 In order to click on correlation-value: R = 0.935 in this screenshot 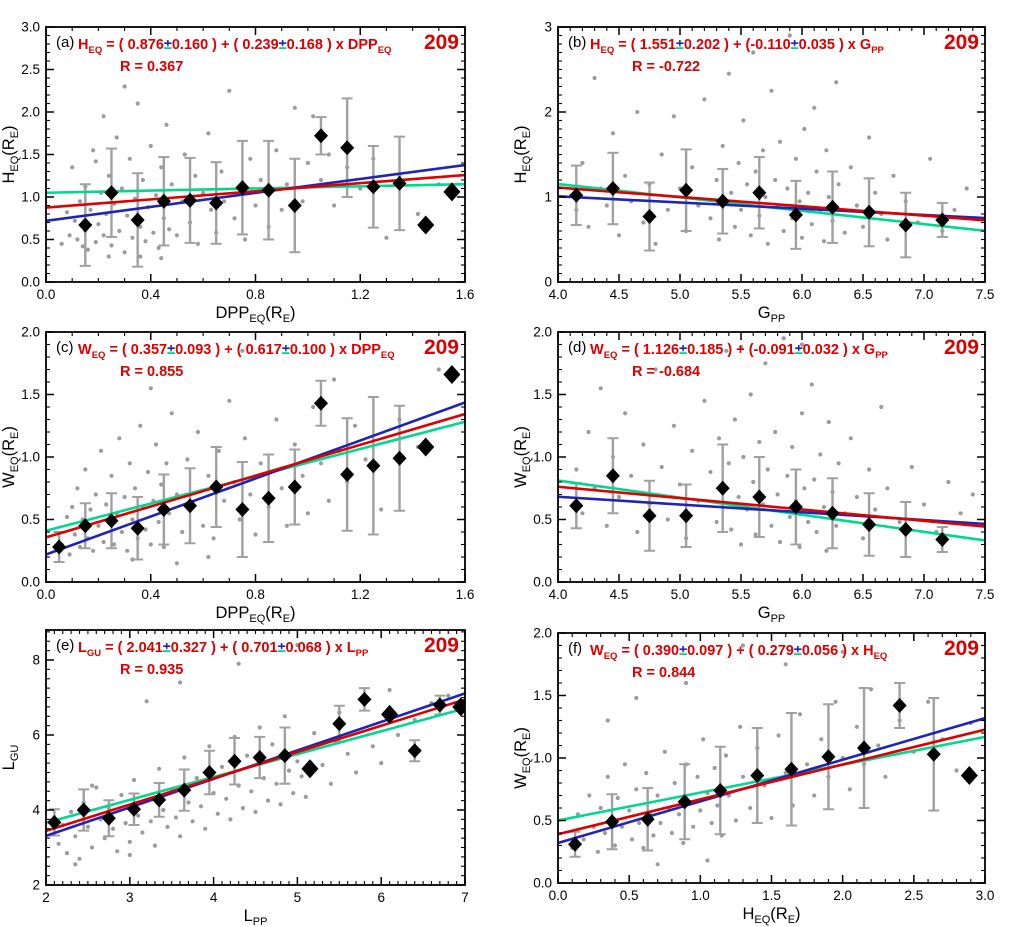, I will do `click(152, 670)`.